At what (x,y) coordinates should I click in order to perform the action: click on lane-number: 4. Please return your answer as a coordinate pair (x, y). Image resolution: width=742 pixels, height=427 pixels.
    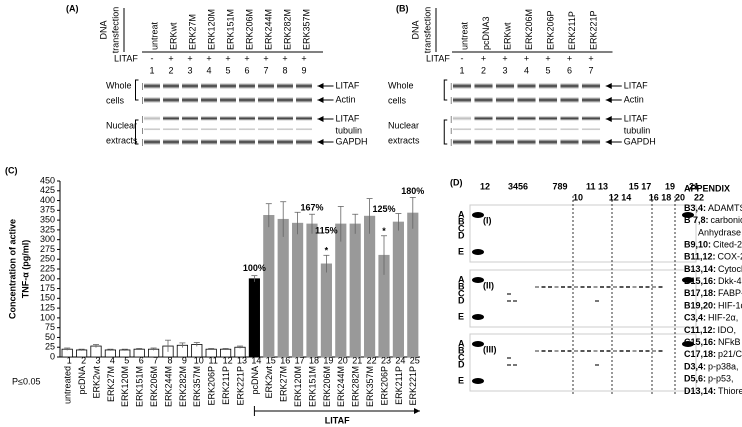
    Looking at the image, I should click on (208, 70).